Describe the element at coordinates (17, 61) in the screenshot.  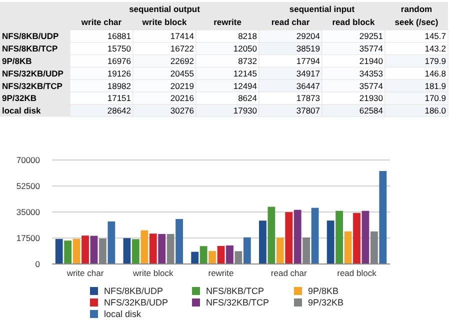
I see `y-tick-label: 9P/8KB` at that location.